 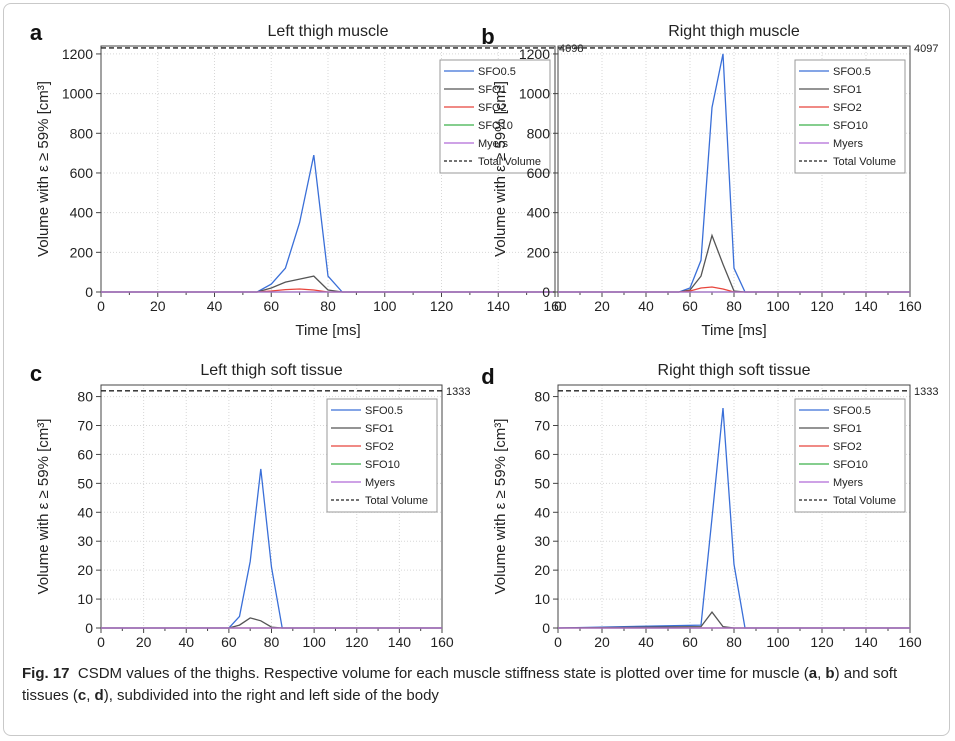 What do you see at coordinates (77, 54) in the screenshot?
I see `y-tick-label: 1200` at bounding box center [77, 54].